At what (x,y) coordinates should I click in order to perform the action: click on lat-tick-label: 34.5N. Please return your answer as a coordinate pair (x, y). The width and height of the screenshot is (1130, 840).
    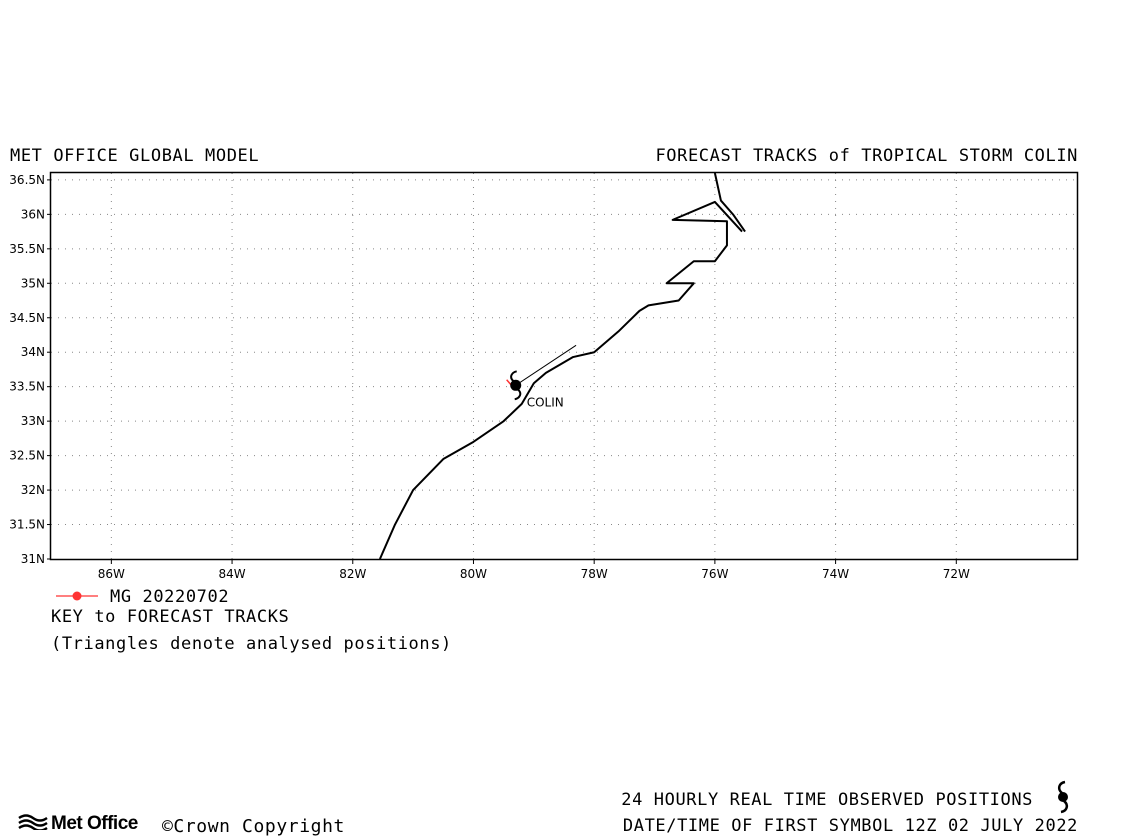
    Looking at the image, I should click on (27, 318).